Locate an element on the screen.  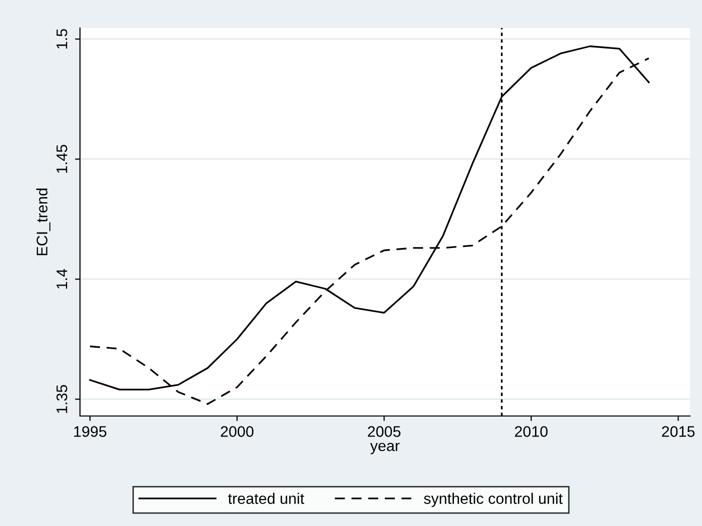
legend-label: synthetic control unit is located at coordinates (493, 499).